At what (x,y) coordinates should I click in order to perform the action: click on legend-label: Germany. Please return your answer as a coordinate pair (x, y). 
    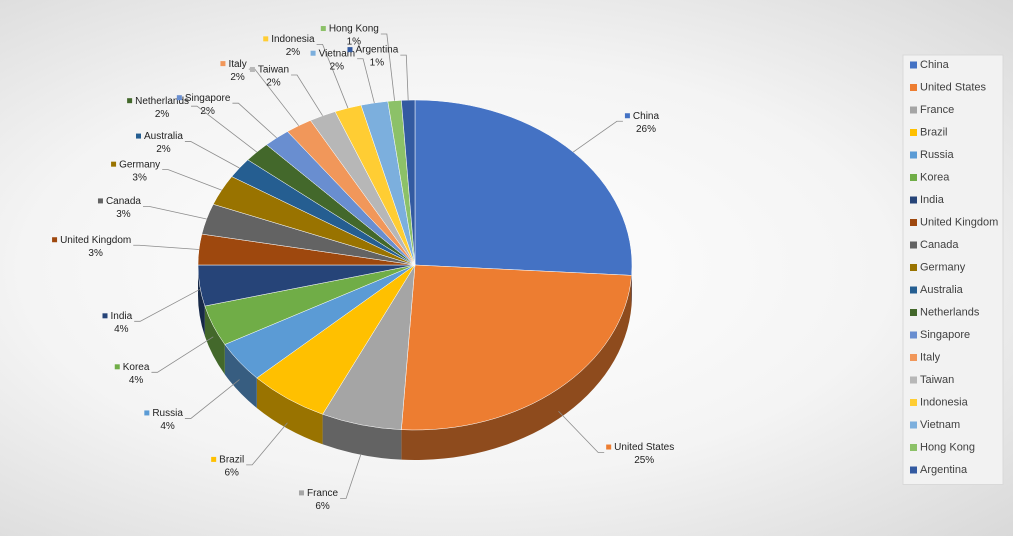
    Looking at the image, I should click on (943, 267).